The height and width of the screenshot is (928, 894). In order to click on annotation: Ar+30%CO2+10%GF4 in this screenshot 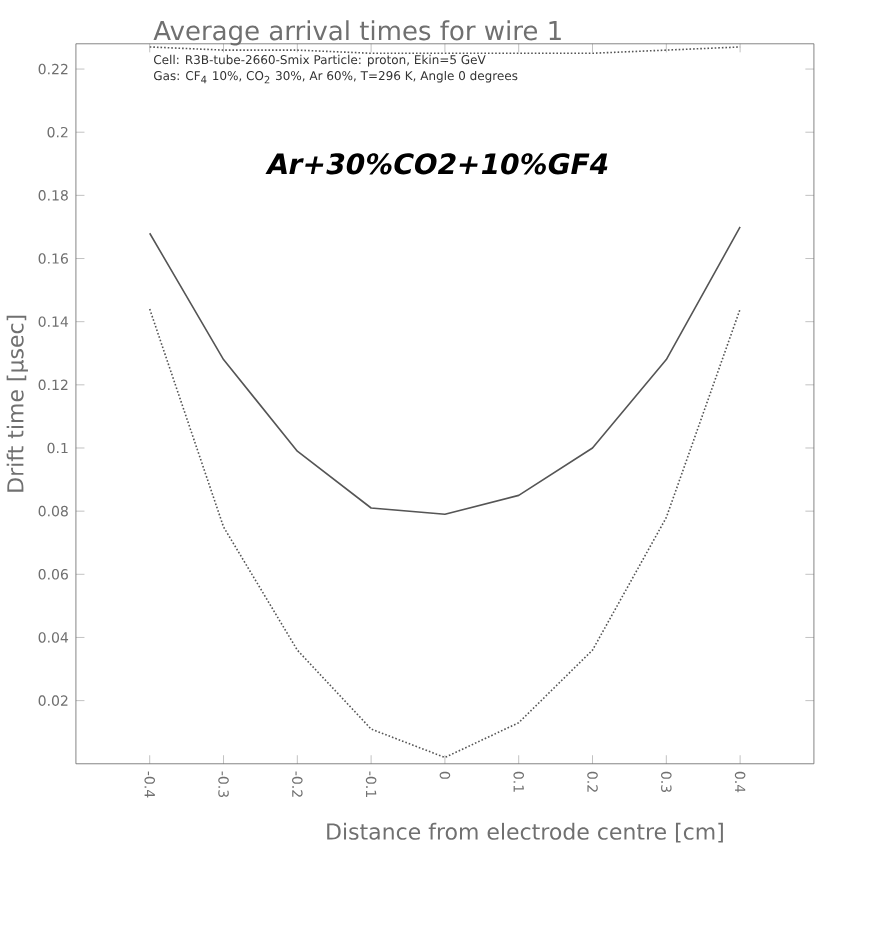, I will do `click(435, 164)`.